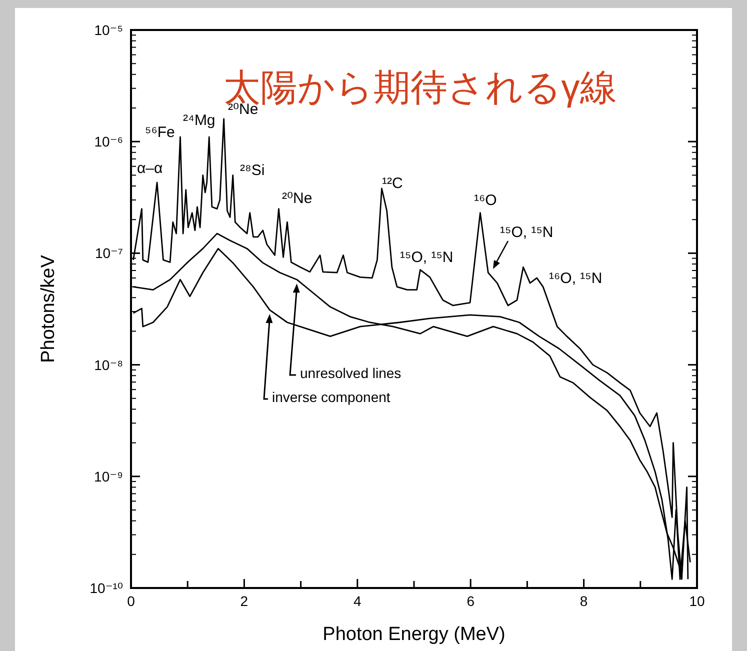 The height and width of the screenshot is (651, 747). Describe the element at coordinates (358, 601) in the screenshot. I see `x-tick-label: 4` at that location.